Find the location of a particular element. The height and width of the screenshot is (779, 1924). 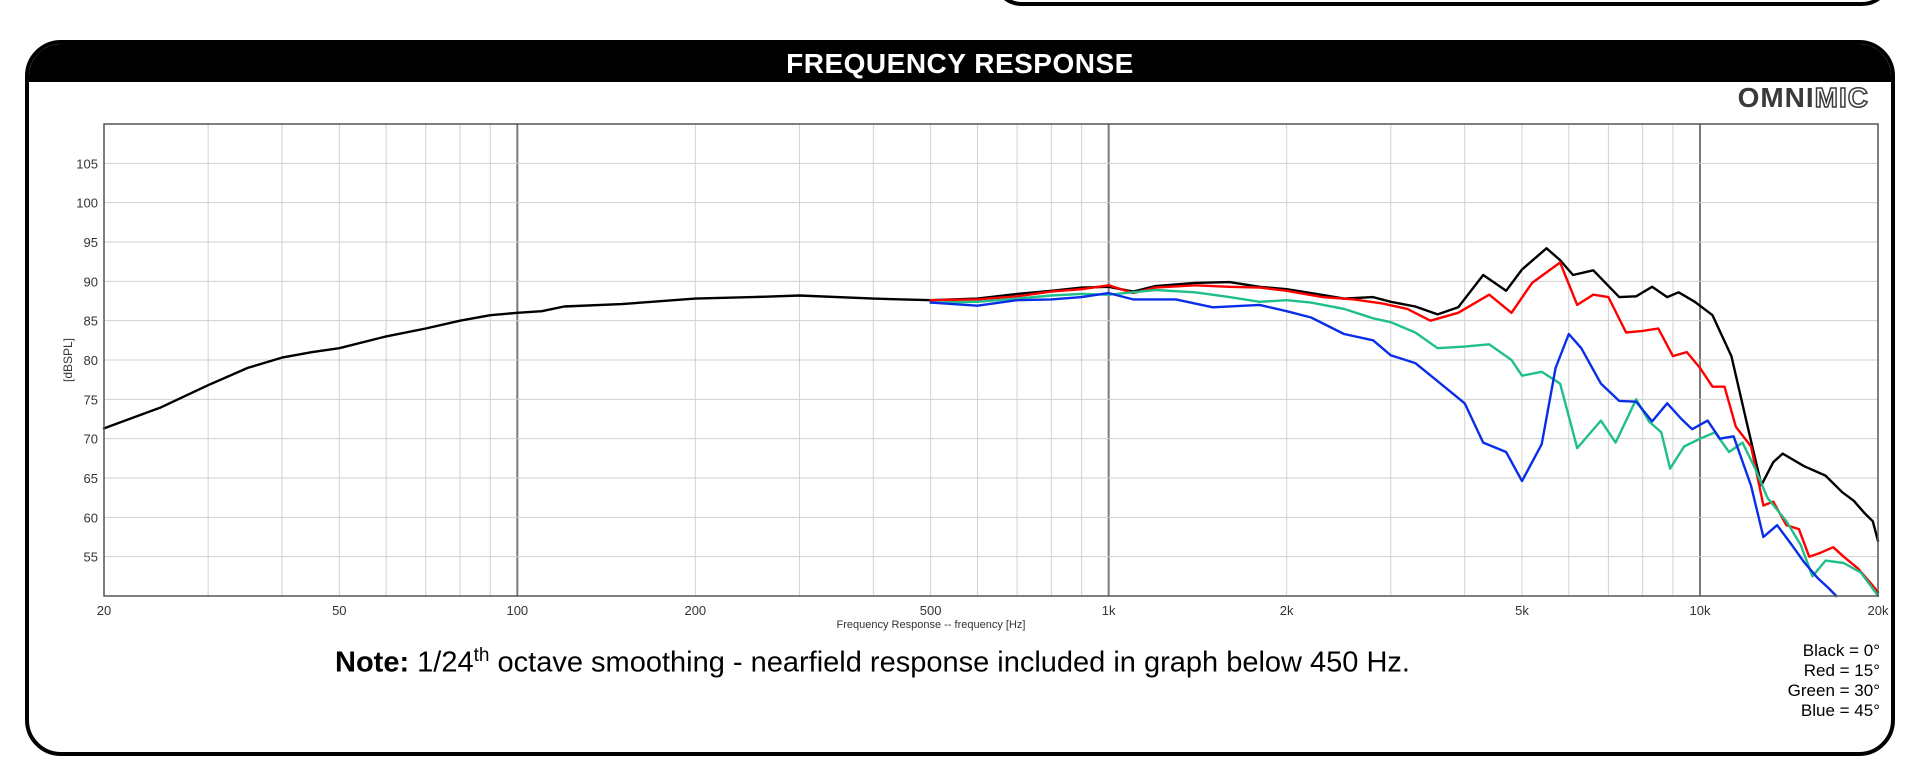

y-tick-label: 100 is located at coordinates (87, 203).